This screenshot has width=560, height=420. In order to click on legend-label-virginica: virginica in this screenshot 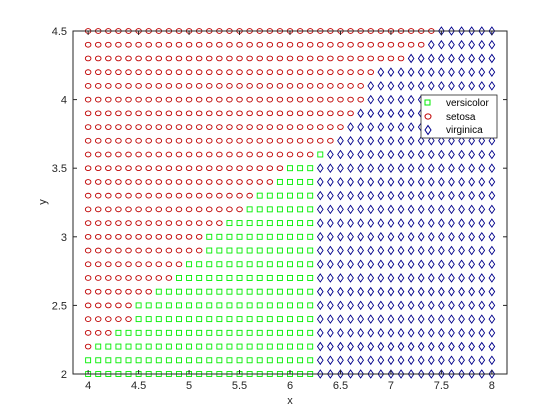, I will do `click(464, 130)`.